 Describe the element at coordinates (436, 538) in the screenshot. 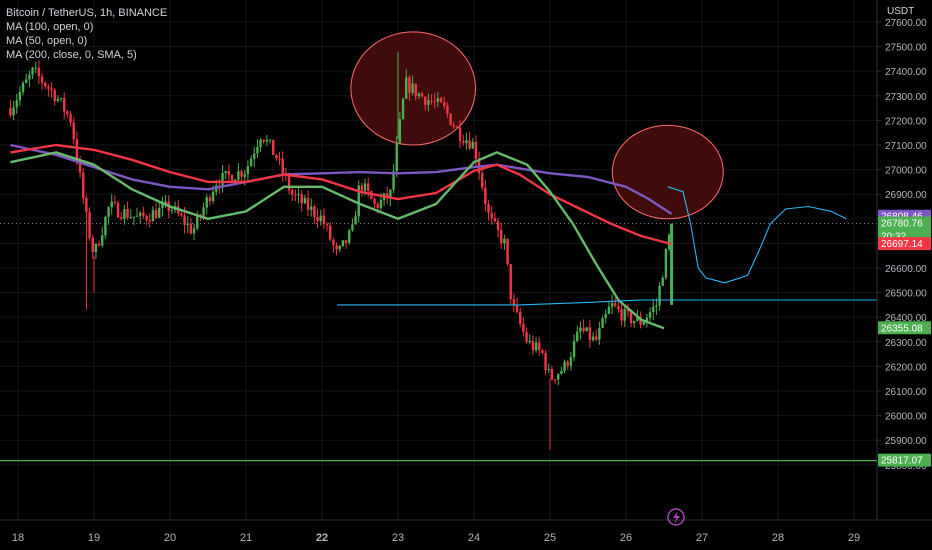

I see `time-axis: 18 19 20 21 22 23 24 25 26 27 28 29` at that location.